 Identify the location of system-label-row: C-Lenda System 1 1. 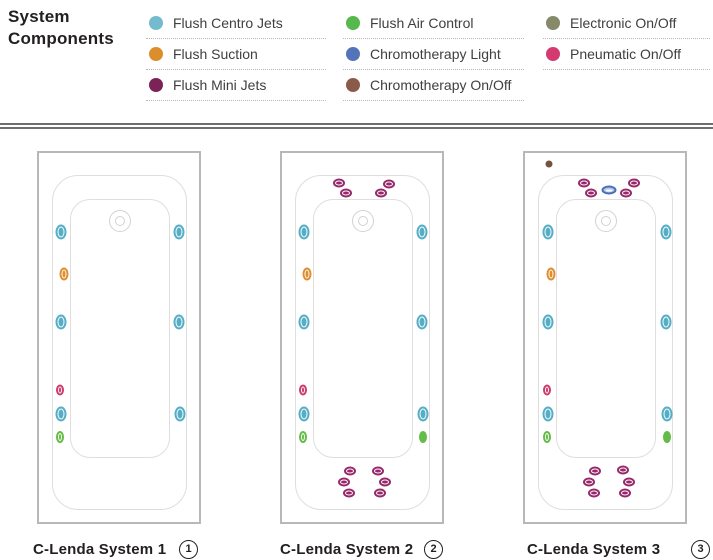
(115, 549).